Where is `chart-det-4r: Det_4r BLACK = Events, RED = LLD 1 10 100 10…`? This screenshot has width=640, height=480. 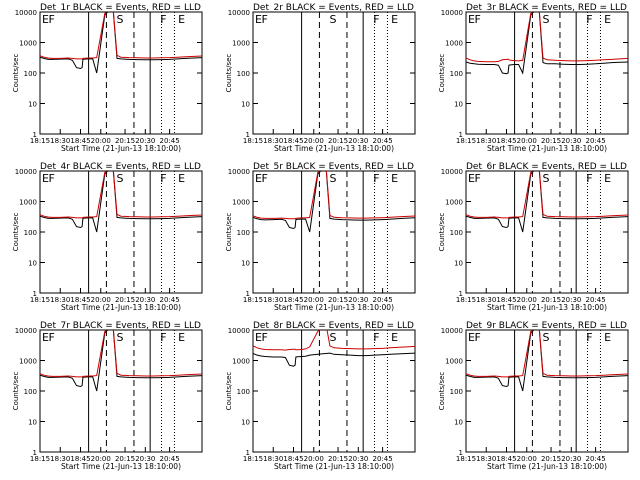
chart-det-4r: Det_4r BLACK = Events, RED = LLD 1 10 100 10… is located at coordinates (107, 237).